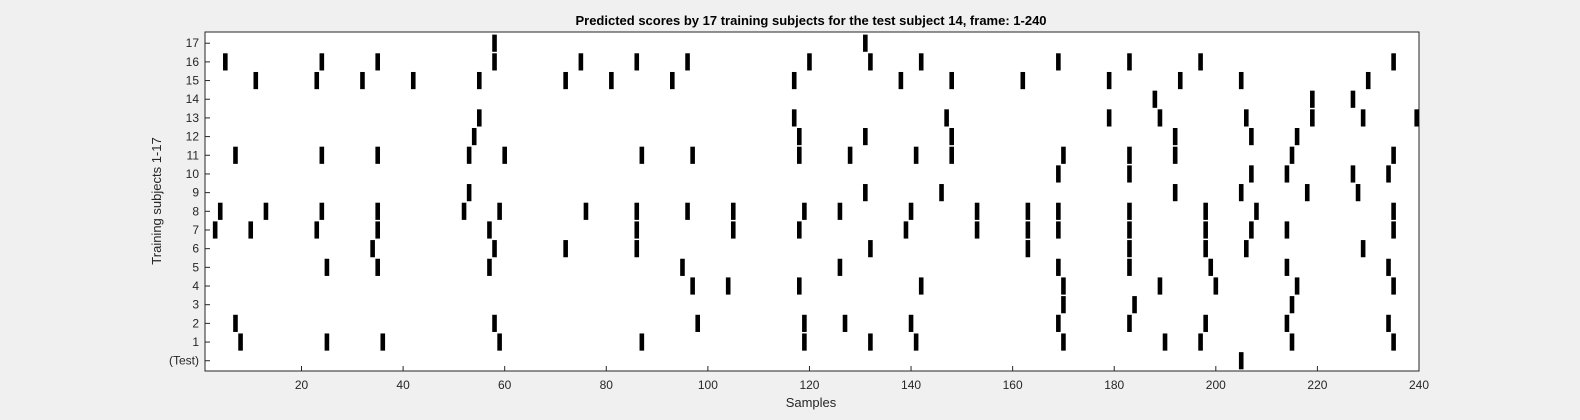 This screenshot has height=420, width=1580. I want to click on x-tick-label: 100, so click(708, 385).